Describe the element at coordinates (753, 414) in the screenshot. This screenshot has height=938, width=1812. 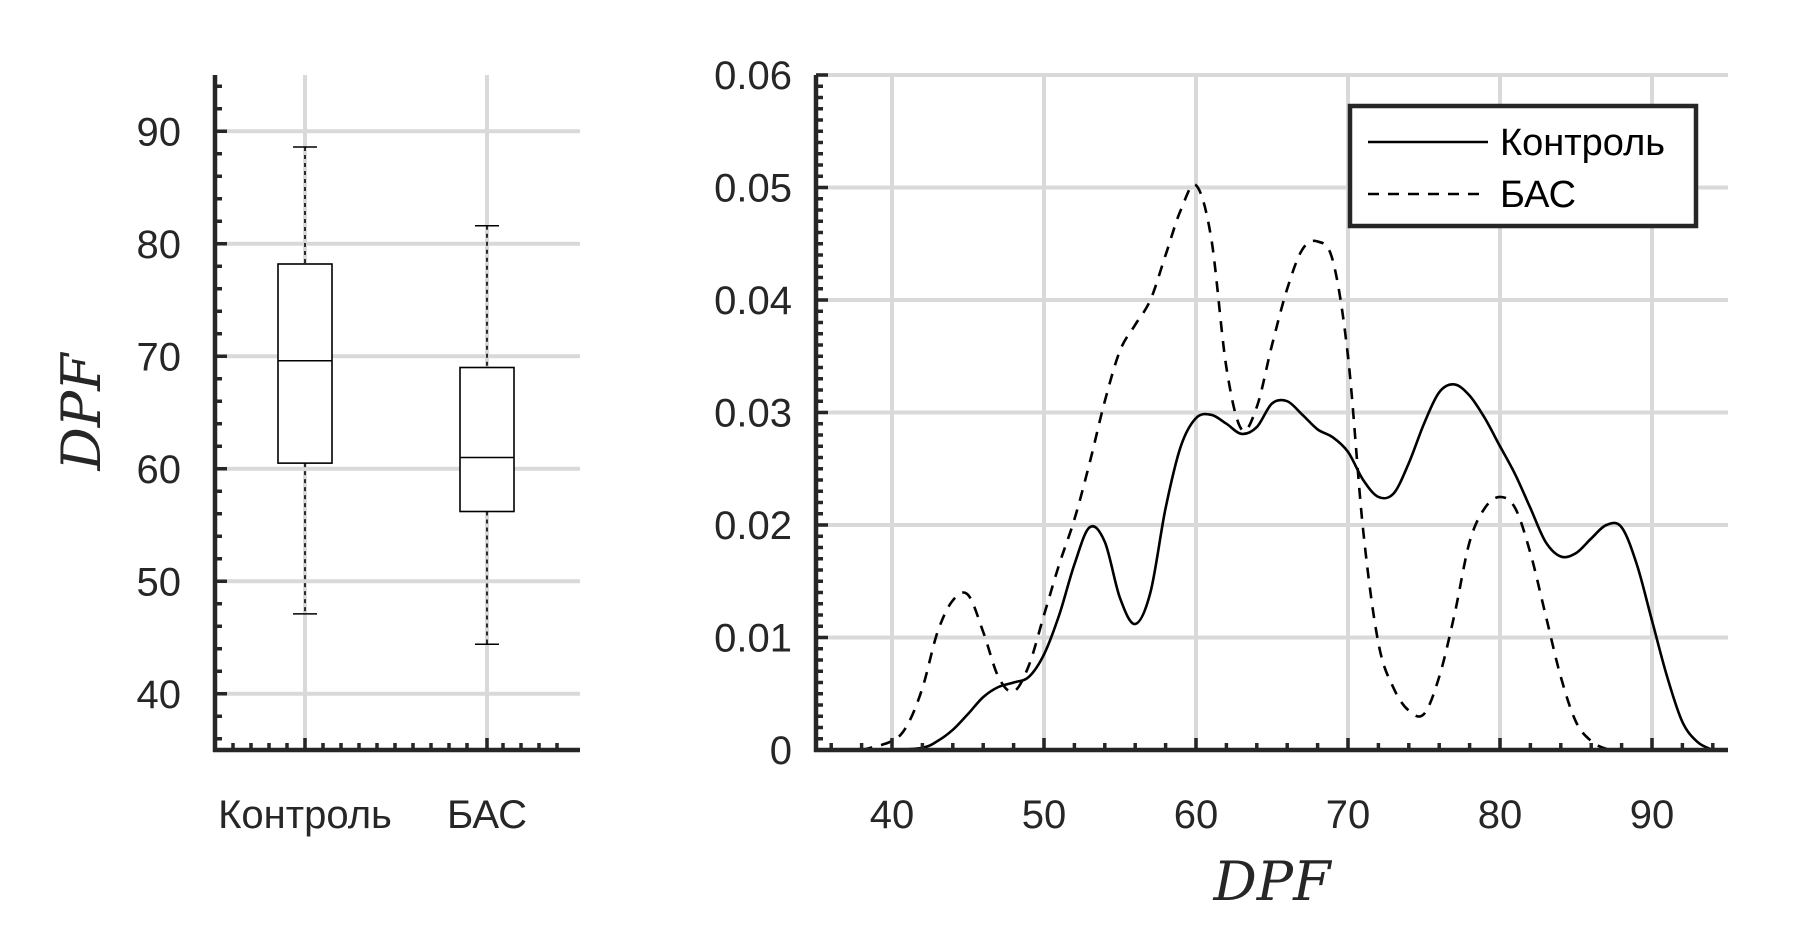
I see `density-y-tick-label: 0.03` at that location.